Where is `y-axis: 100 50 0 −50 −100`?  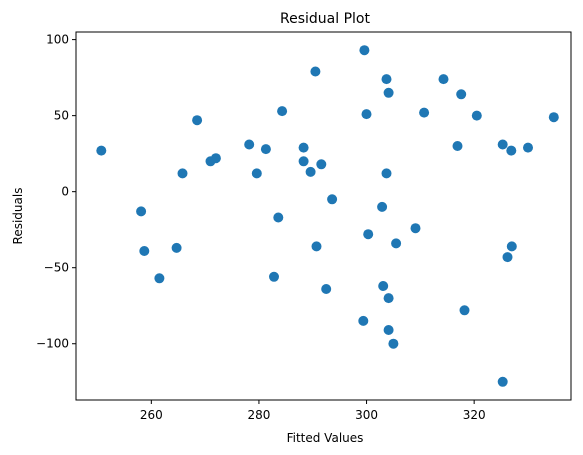 y-axis: 100 50 0 −50 −100 is located at coordinates (56, 192).